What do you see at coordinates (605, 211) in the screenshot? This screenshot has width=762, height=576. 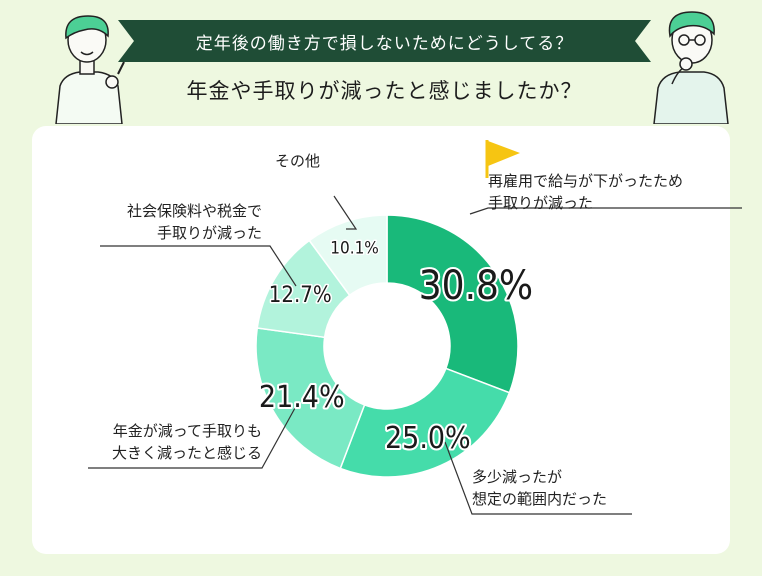 I see `leader-line-rehire-pay-cut` at bounding box center [605, 211].